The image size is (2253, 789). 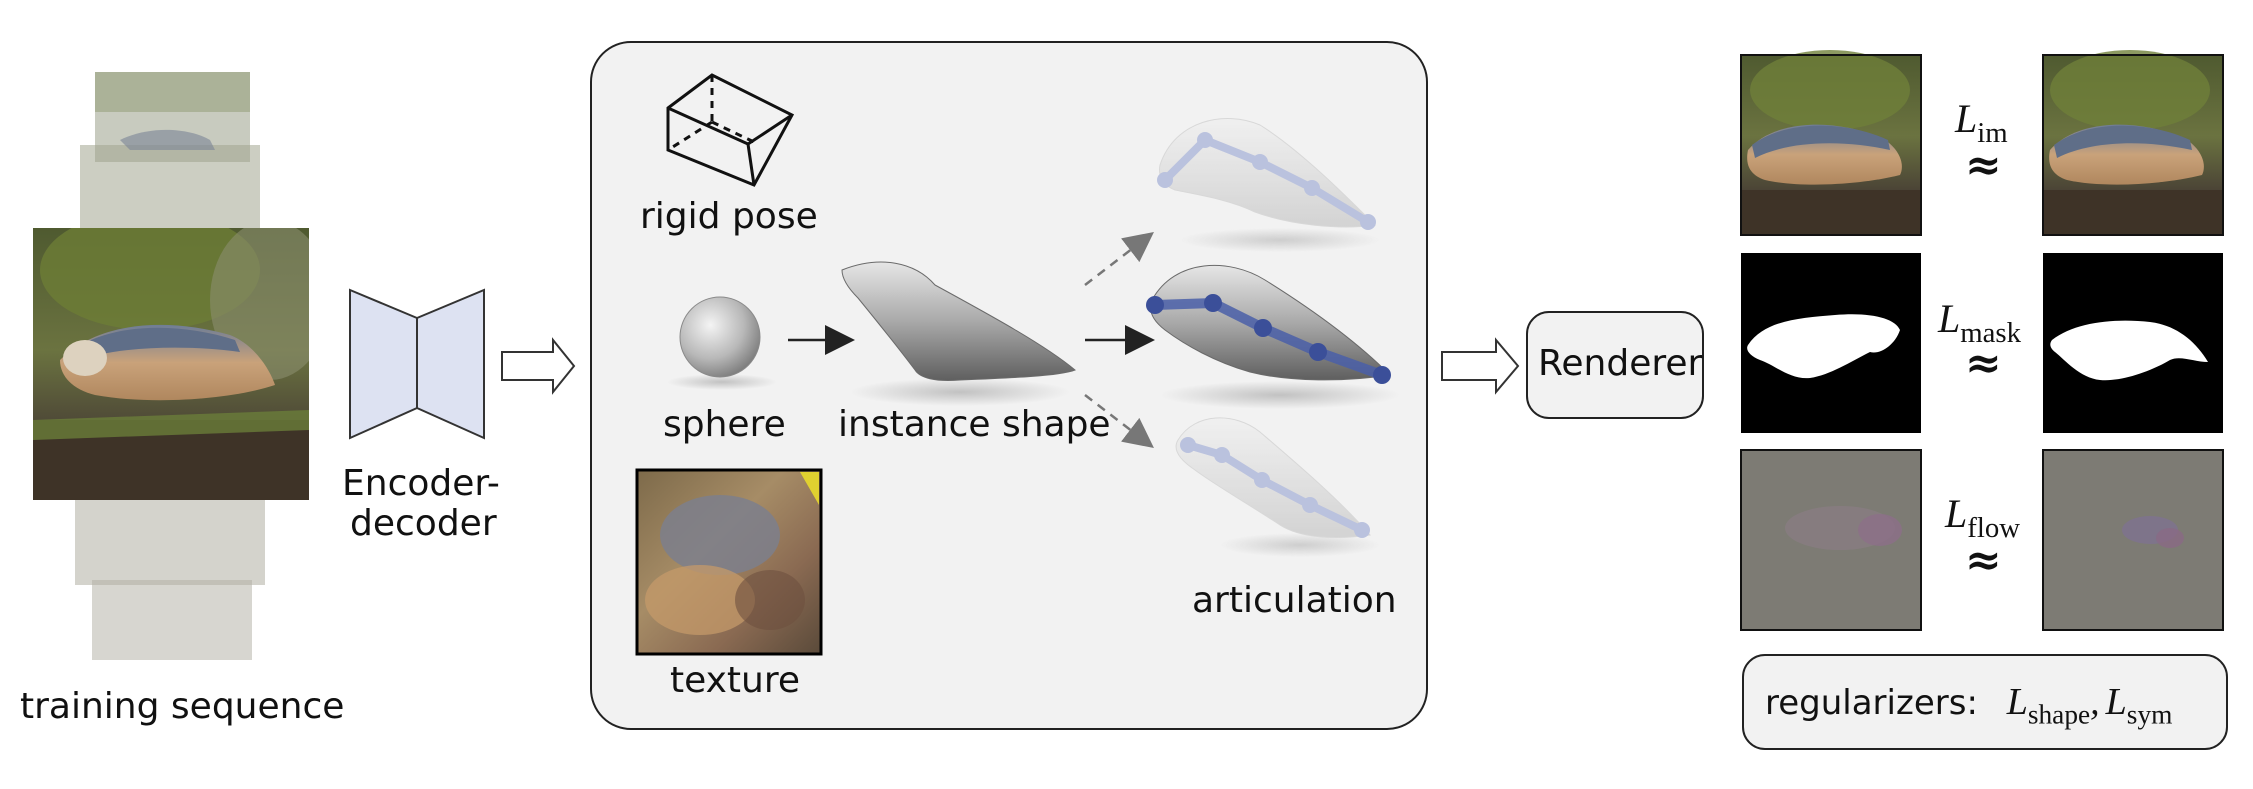 I want to click on loss-sym-term: Lsym, so click(x=2139, y=705).